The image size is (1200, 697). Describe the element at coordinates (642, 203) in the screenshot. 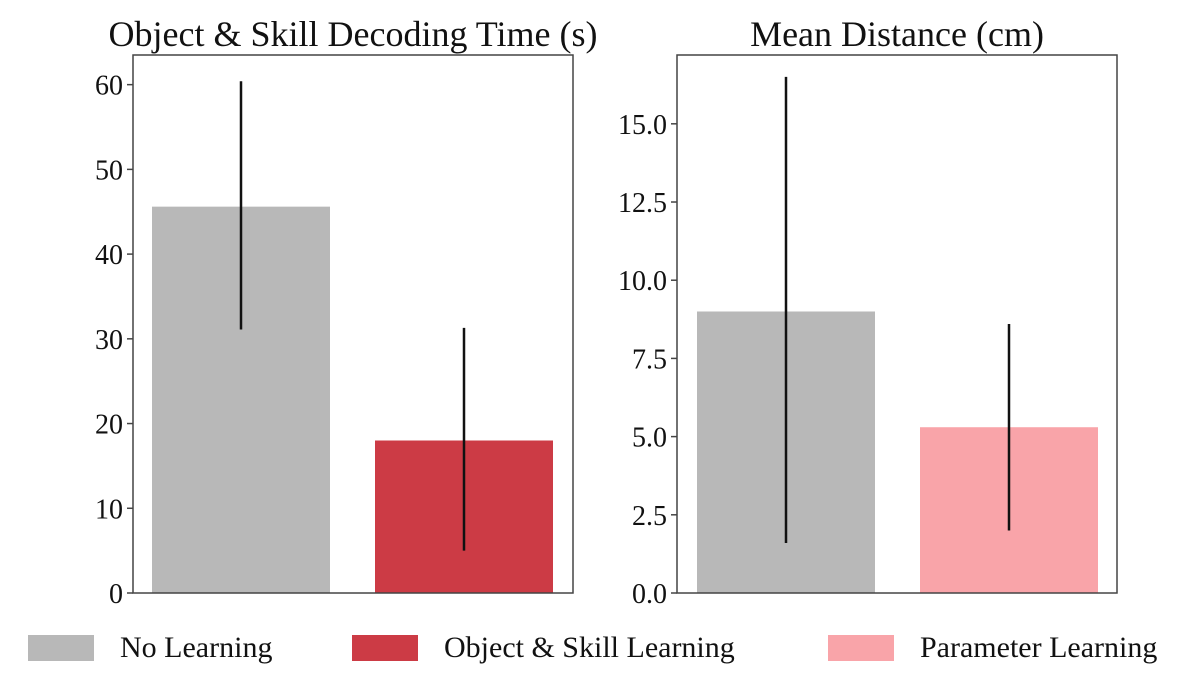

I see `y-tick-label: 12.5` at that location.